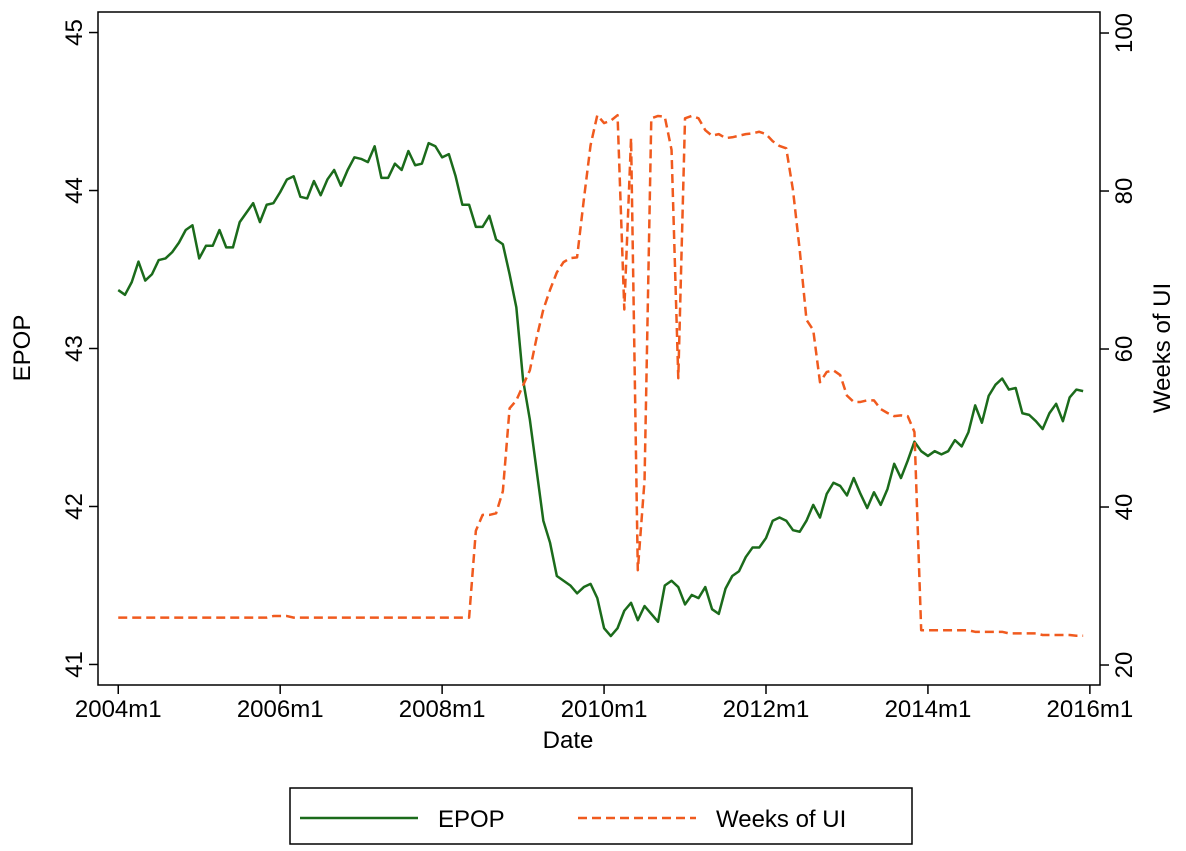 This screenshot has height=851, width=1186. What do you see at coordinates (471, 819) in the screenshot?
I see `legend-label: EPOP` at bounding box center [471, 819].